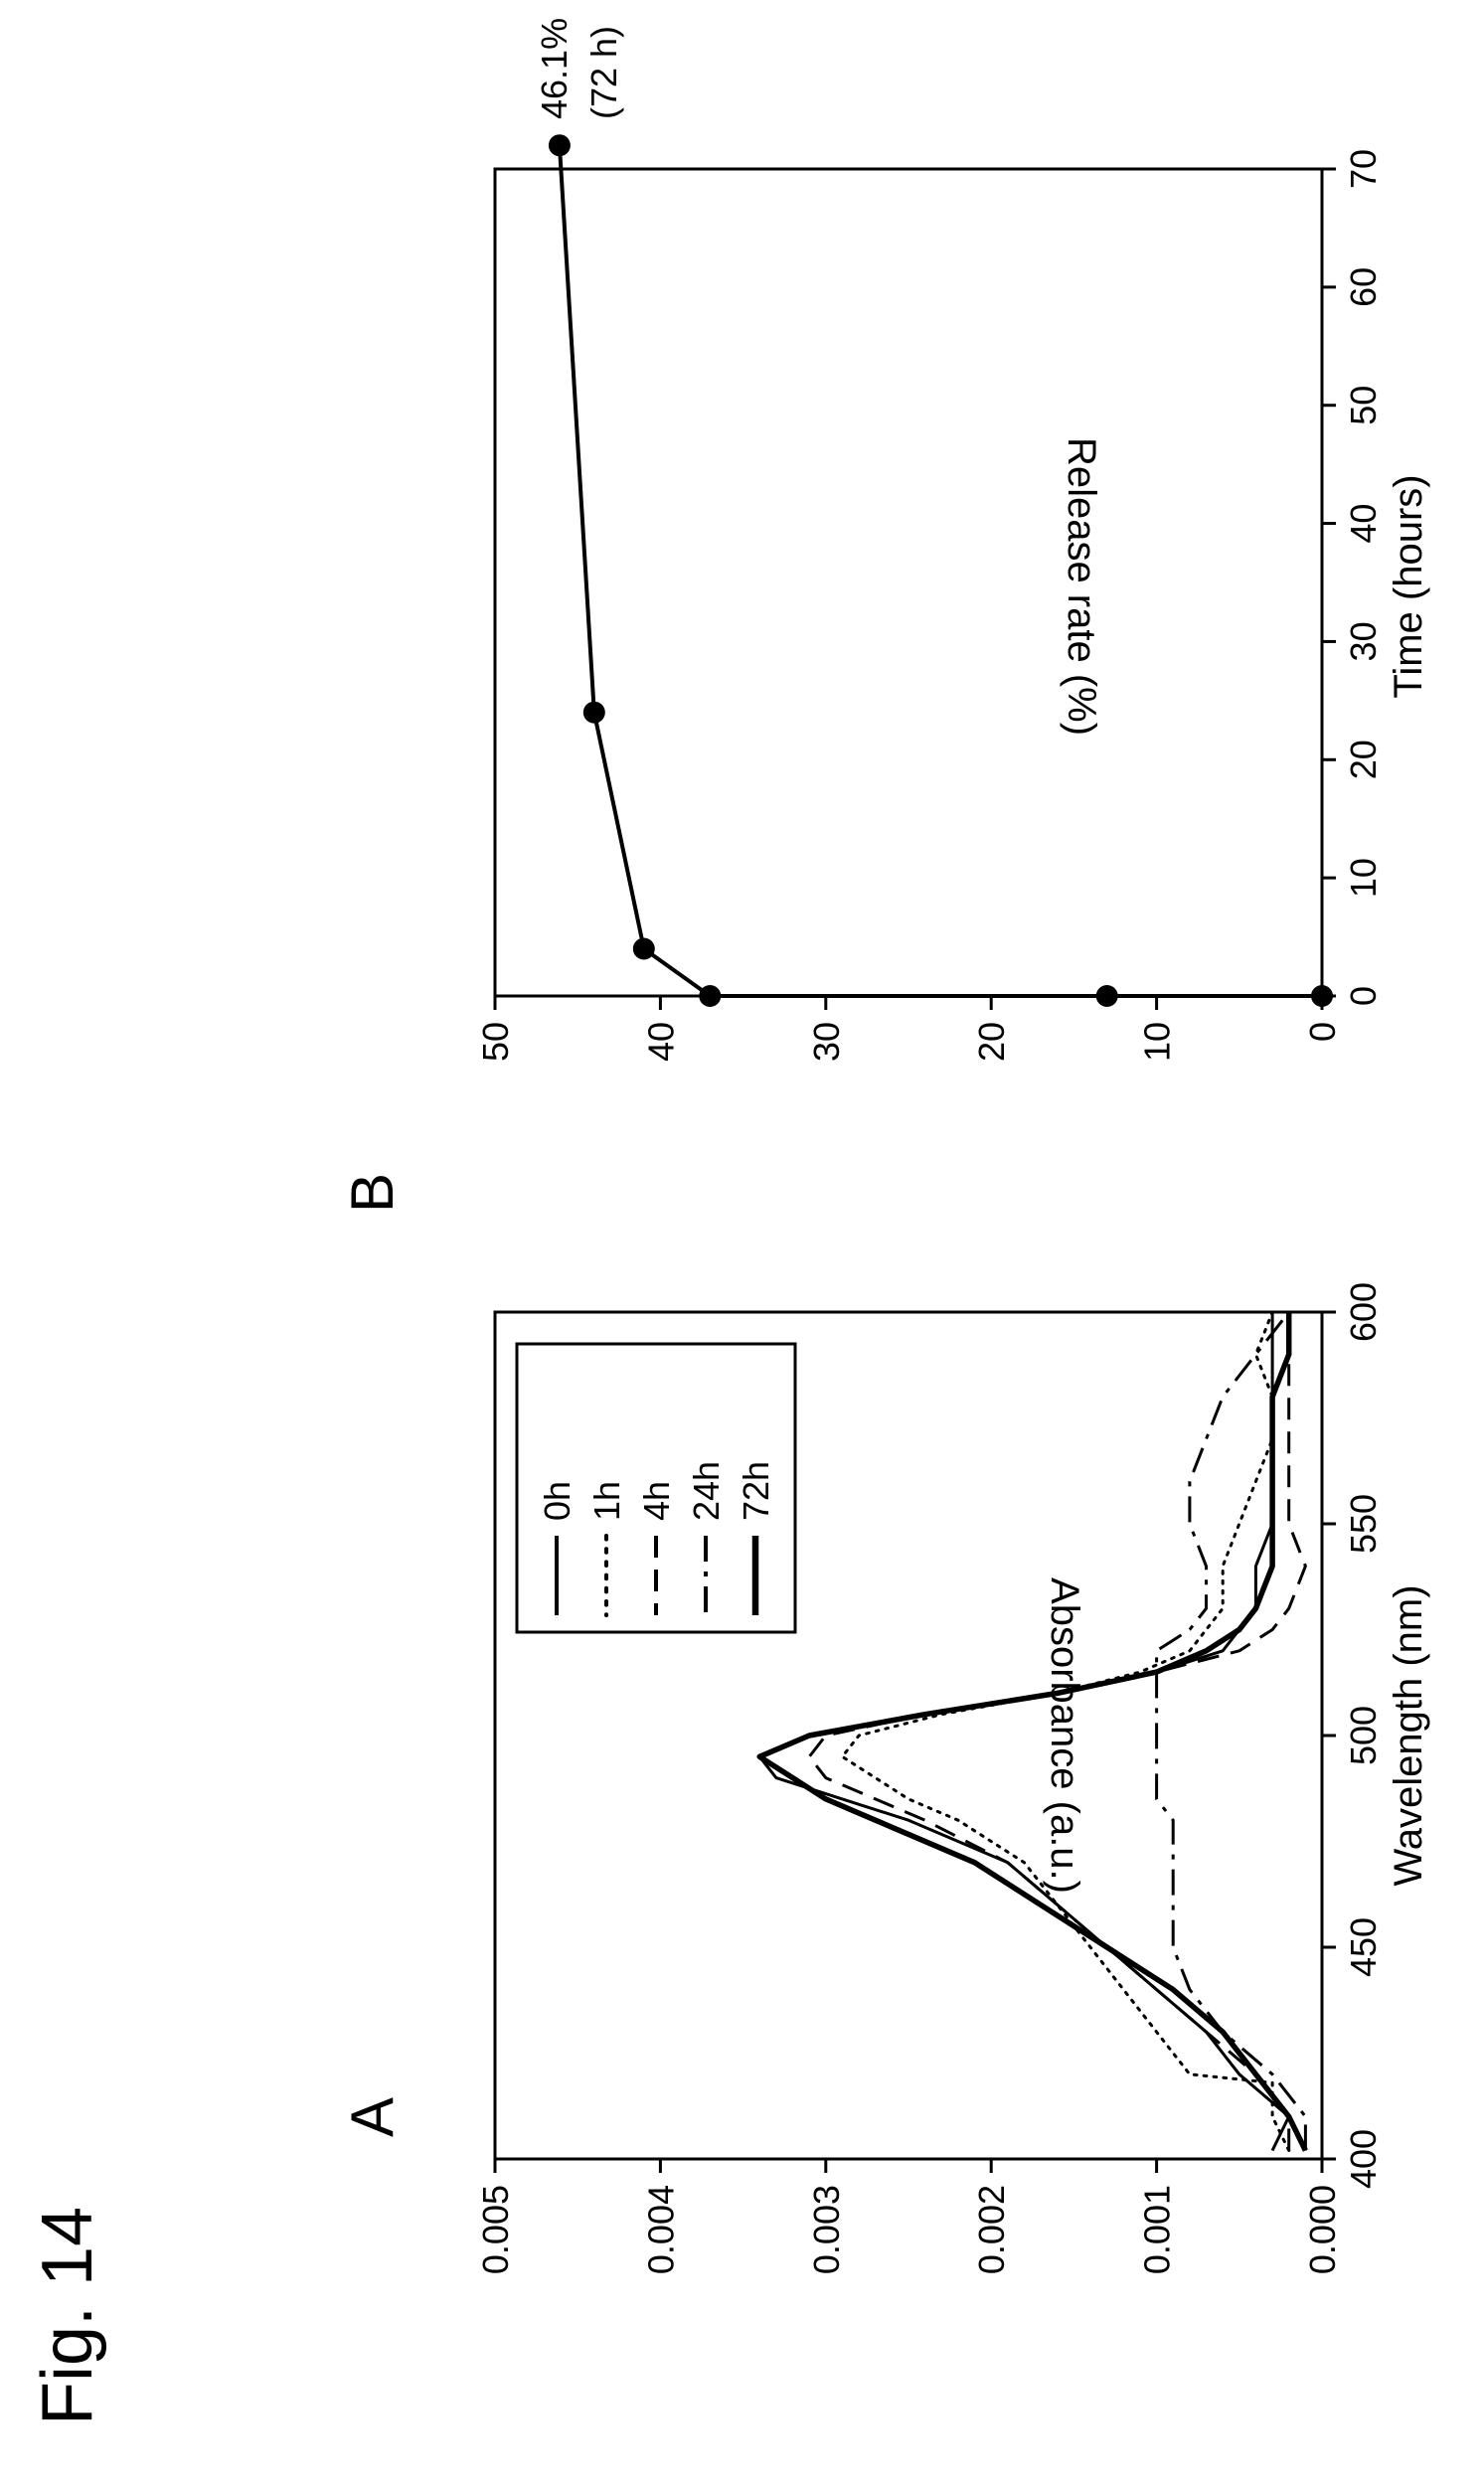 Image resolution: width=1484 pixels, height=2484 pixels. Describe the element at coordinates (656, 1501) in the screenshot. I see `legend-label-4h: 4h` at that location.